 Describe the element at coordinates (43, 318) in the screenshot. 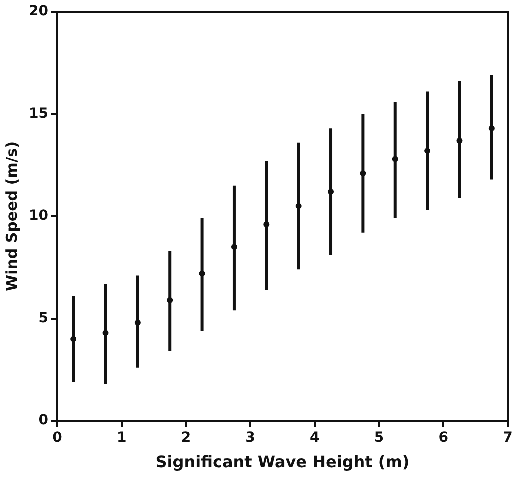

I see `y-tick-label: 5` at that location.